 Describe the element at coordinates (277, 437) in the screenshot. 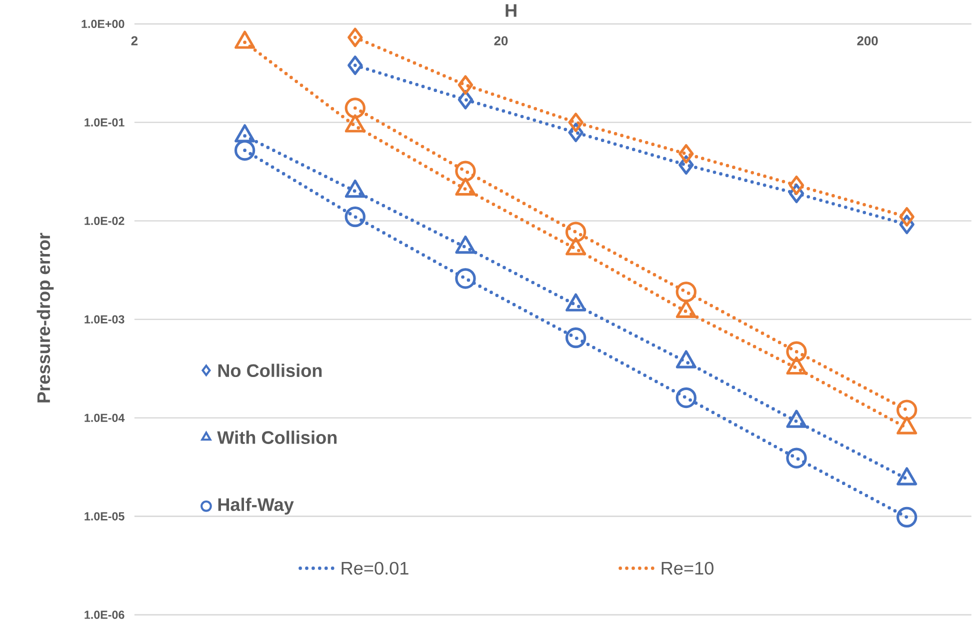

I see `annotation: With Collision` at that location.